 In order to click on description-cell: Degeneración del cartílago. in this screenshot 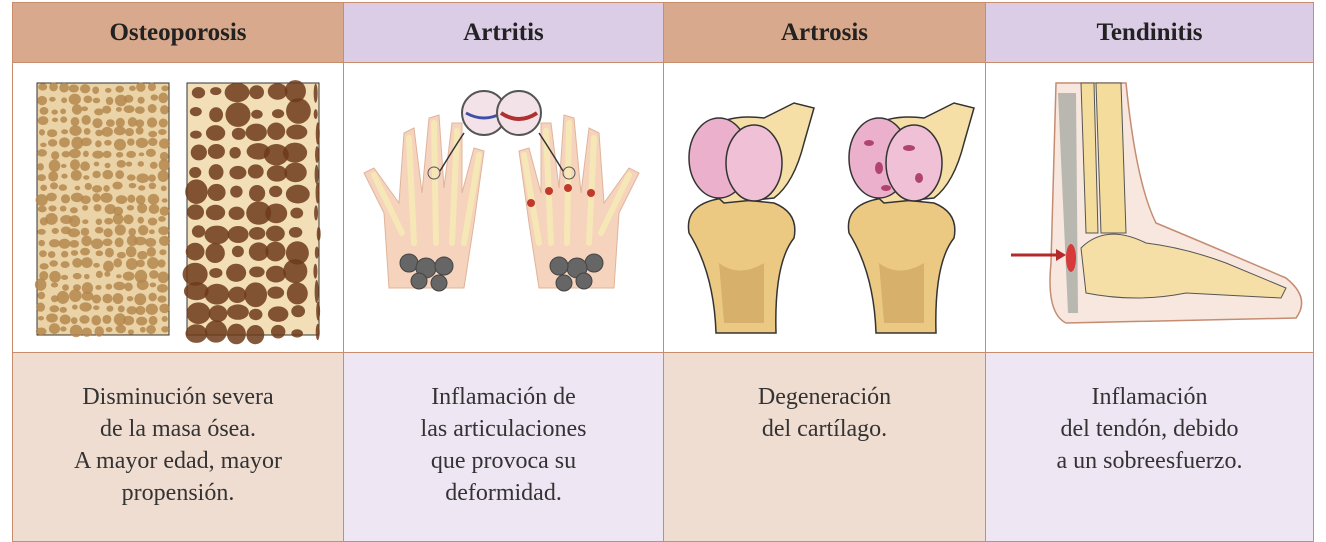, I will do `click(824, 447)`.